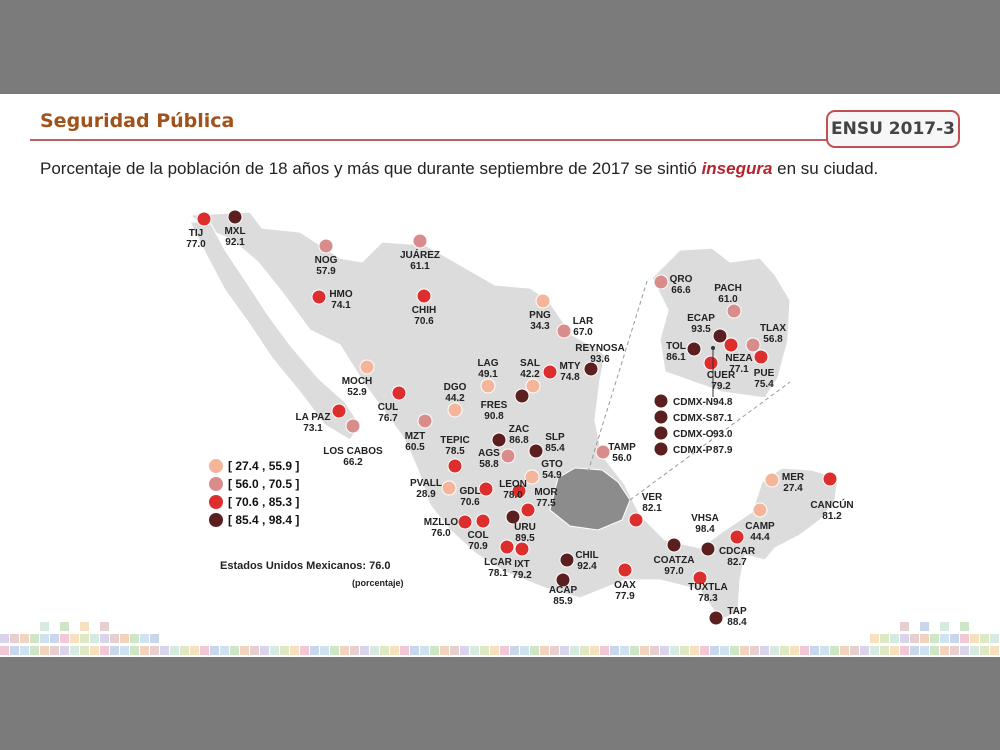 This screenshot has height=750, width=1000. I want to click on city-value: 74.8, so click(570, 377).